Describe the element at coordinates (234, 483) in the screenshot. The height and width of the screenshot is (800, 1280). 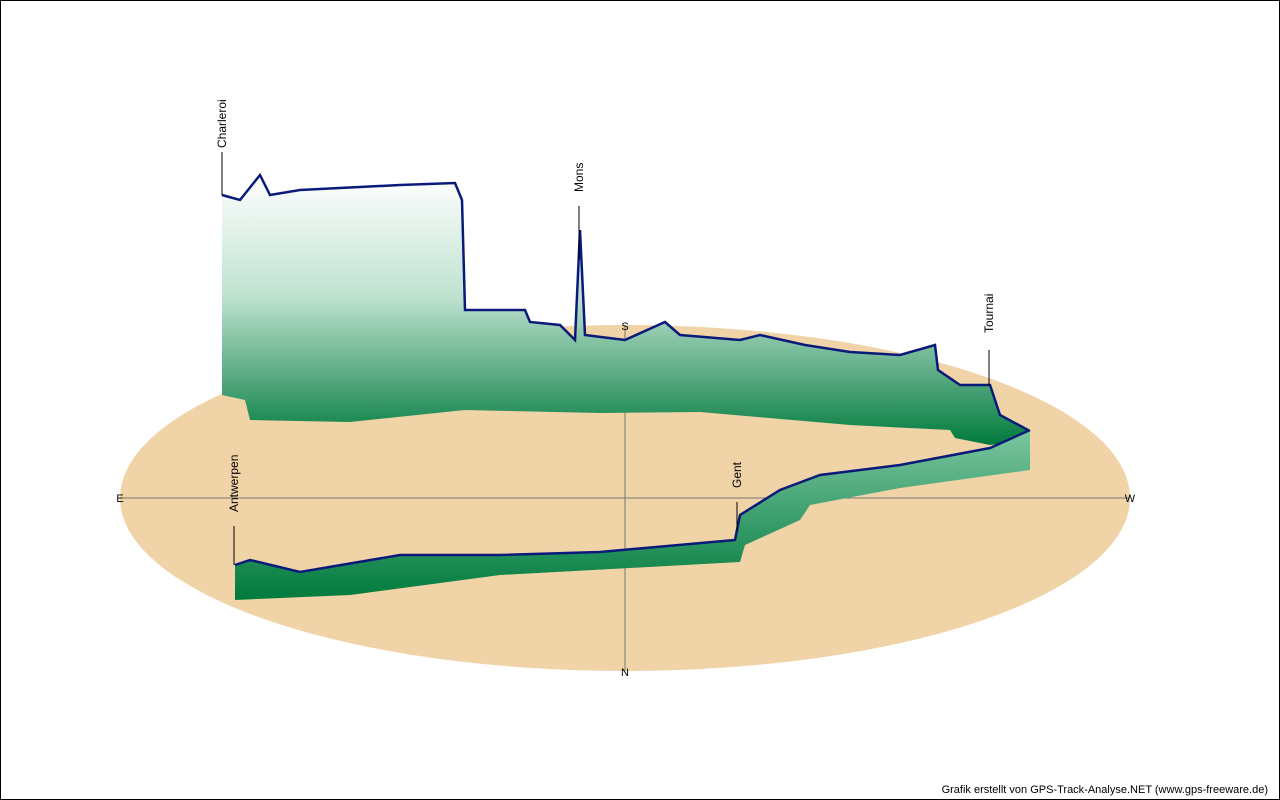
I see `place-label: Antwerpen` at that location.